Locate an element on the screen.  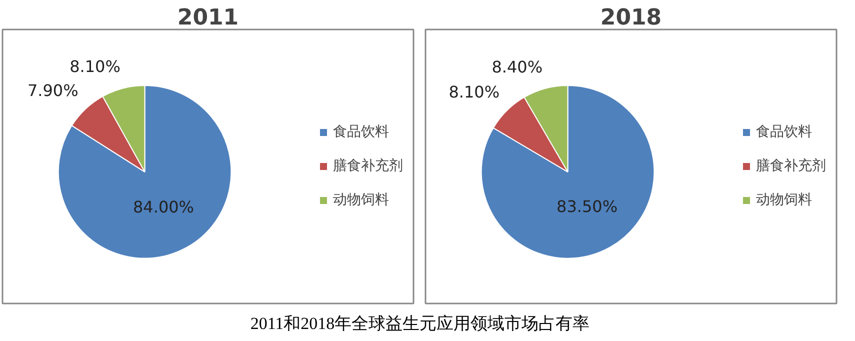
chart-title: 2011 is located at coordinates (208, 18).